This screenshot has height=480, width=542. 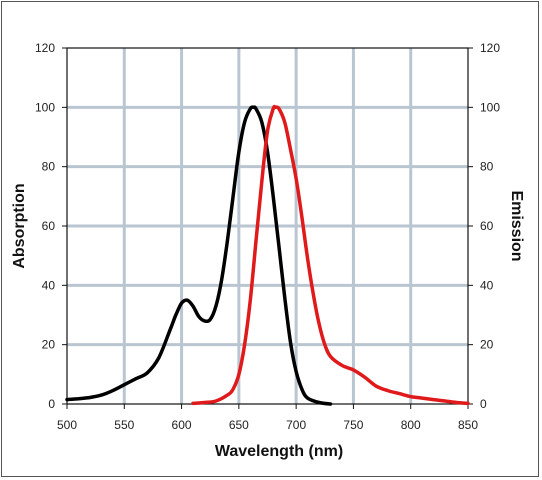 I want to click on y-tick-label: 120, so click(x=45, y=48).